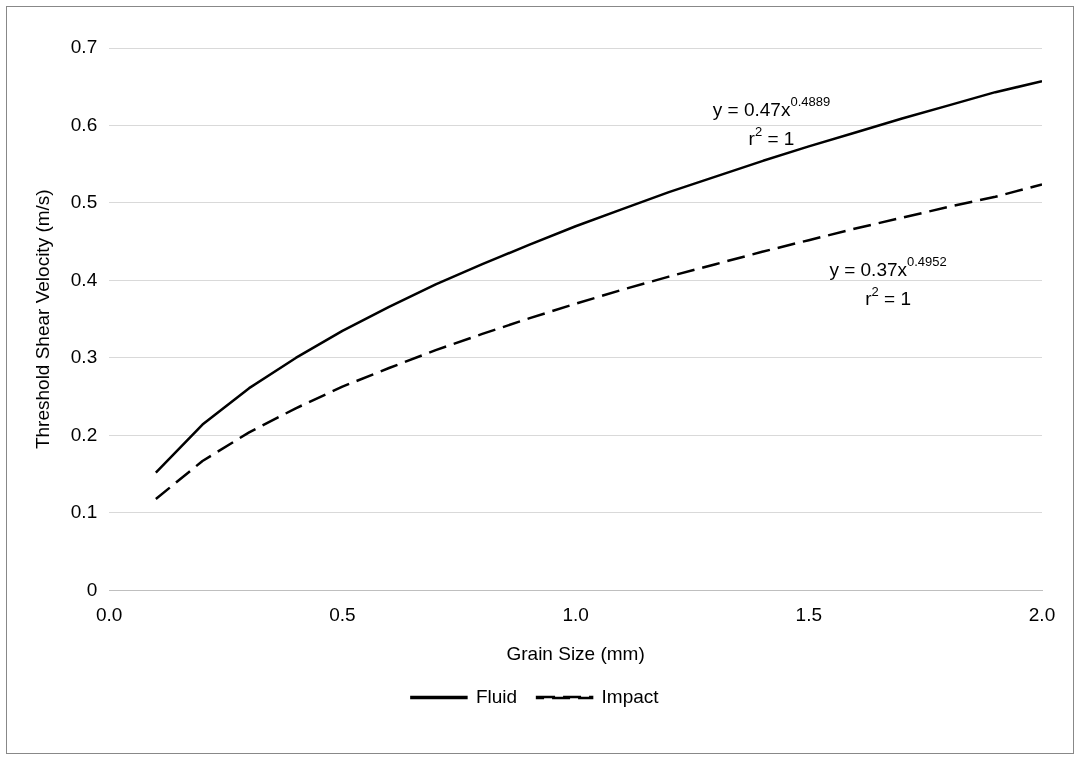 The height and width of the screenshot is (763, 1083). What do you see at coordinates (84, 47) in the screenshot?
I see `y-tick-label: 0.7` at bounding box center [84, 47].